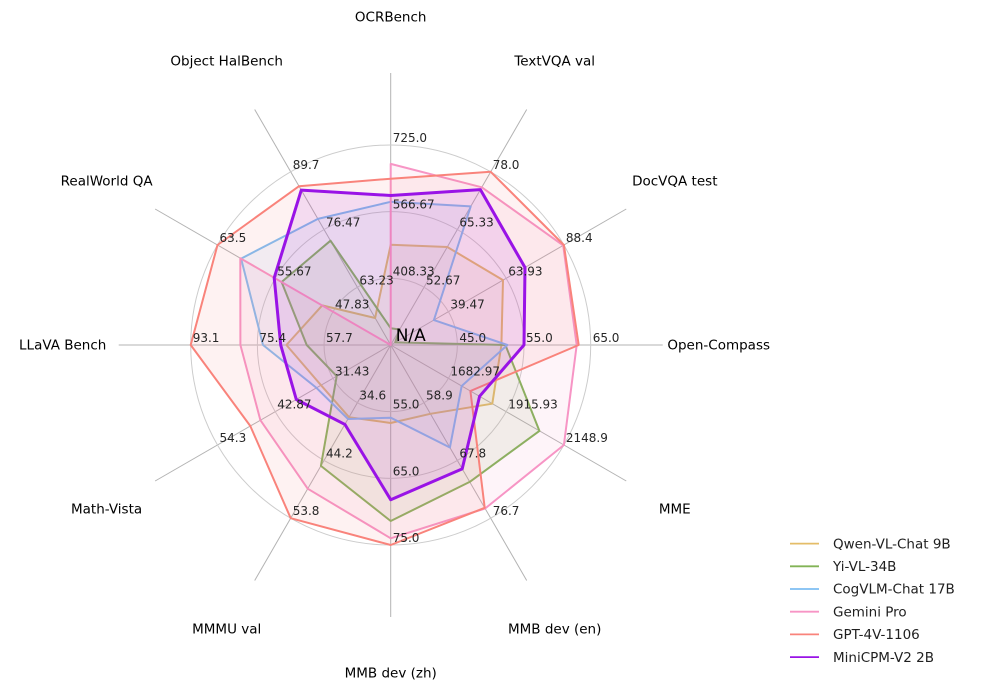  What do you see at coordinates (406, 405) in the screenshot?
I see `tick-label-mmb-dev-zh: 55.0` at bounding box center [406, 405].